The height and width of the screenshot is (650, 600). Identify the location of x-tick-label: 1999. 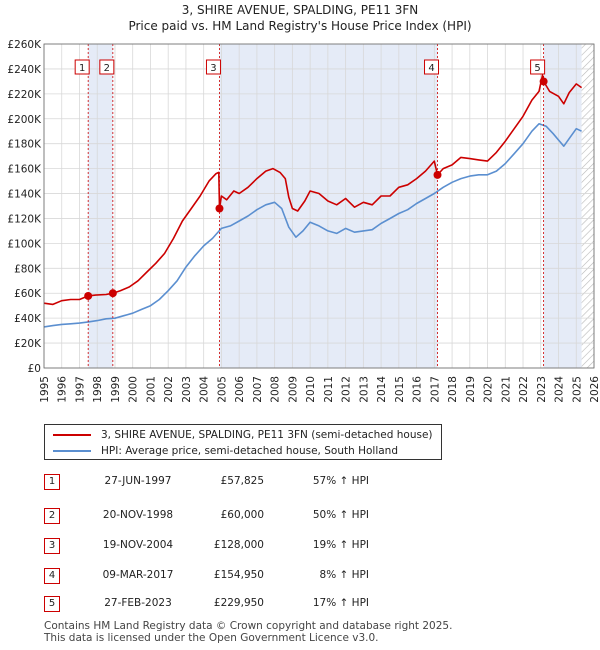
(116, 389).